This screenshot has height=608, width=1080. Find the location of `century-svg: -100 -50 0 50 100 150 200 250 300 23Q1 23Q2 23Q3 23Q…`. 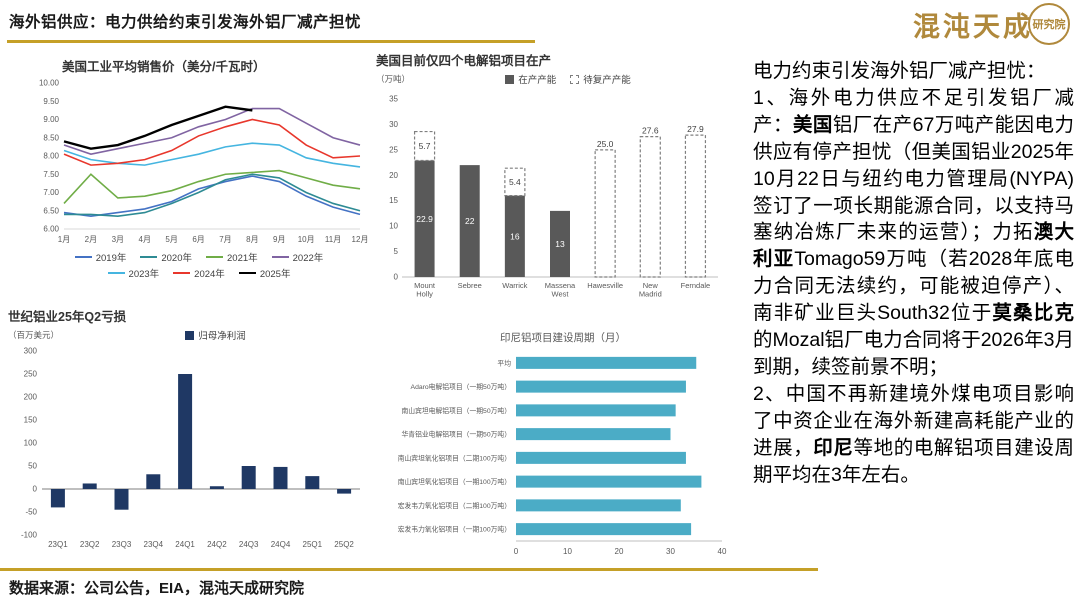

century-svg: -100 -50 0 50 100 150 200 250 300 23Q1 23Q2 23Q3 23Q… is located at coordinates (190, 448).